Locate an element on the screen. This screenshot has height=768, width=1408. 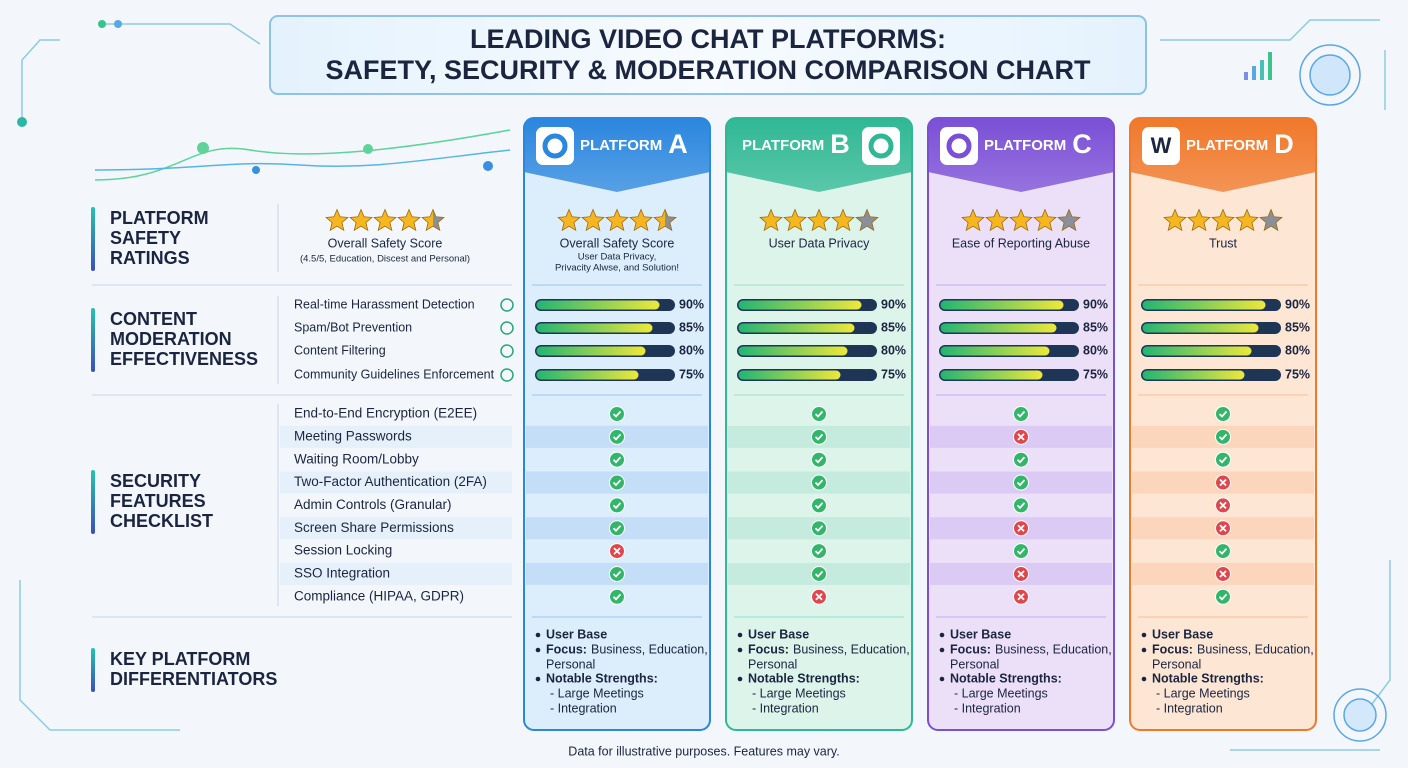
bar-value: 80% is located at coordinates (893, 350).